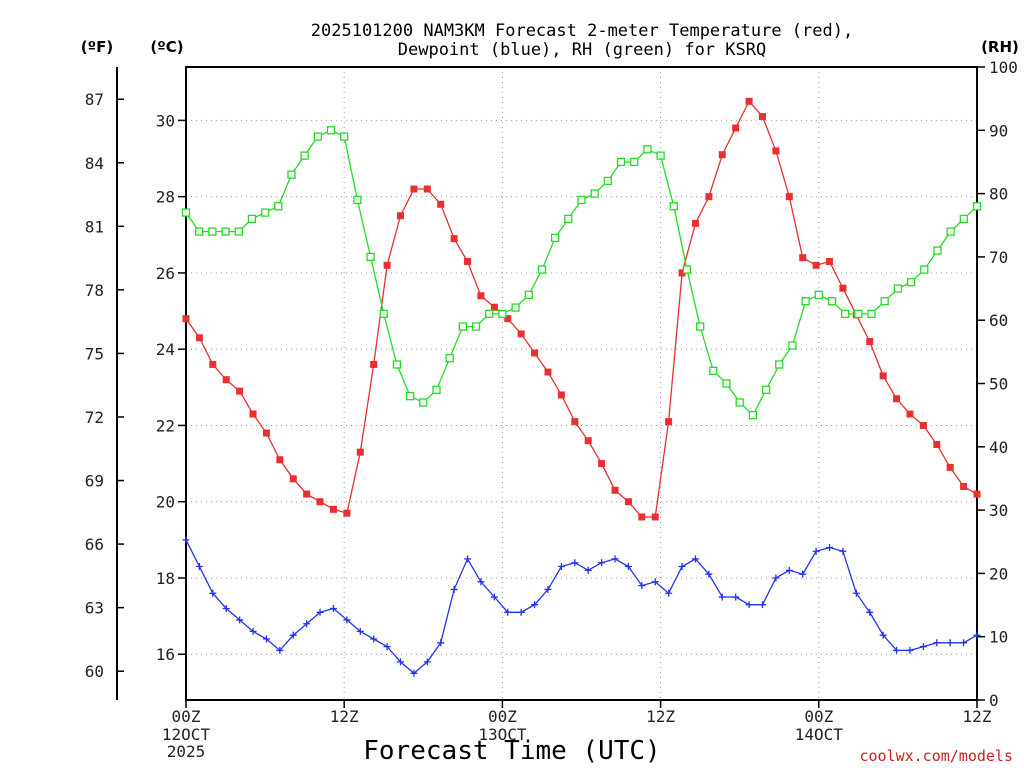 The image size is (1024, 768). What do you see at coordinates (94, 417) in the screenshot?
I see `fahrenheit-tick-label: 72` at bounding box center [94, 417].